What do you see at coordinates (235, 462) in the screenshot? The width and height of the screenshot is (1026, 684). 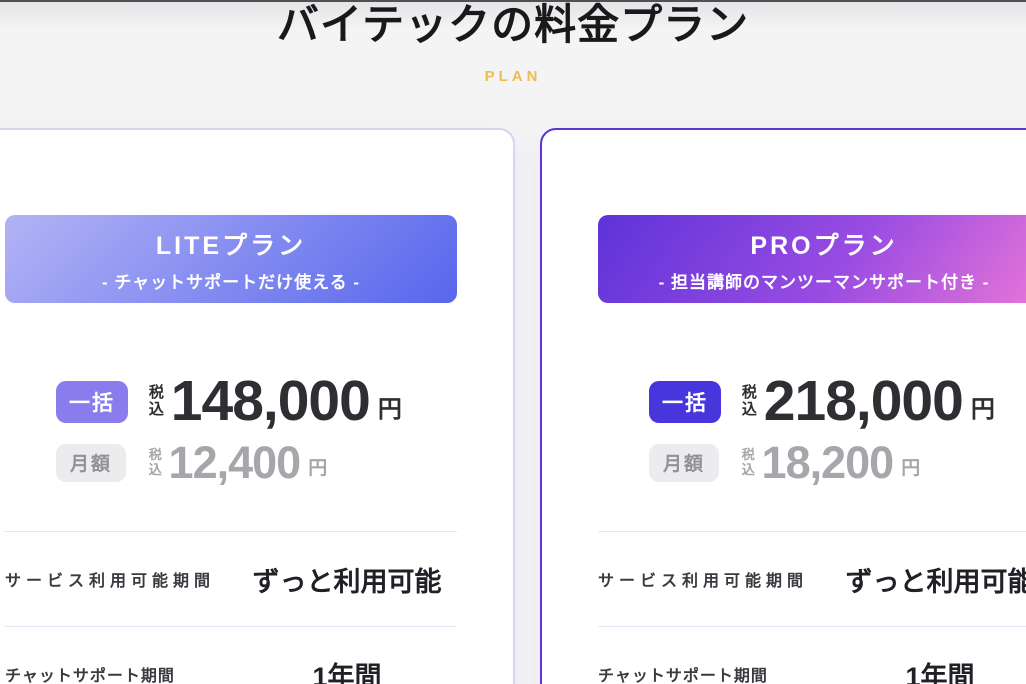 I see `monthly-amount: 12,400` at bounding box center [235, 462].